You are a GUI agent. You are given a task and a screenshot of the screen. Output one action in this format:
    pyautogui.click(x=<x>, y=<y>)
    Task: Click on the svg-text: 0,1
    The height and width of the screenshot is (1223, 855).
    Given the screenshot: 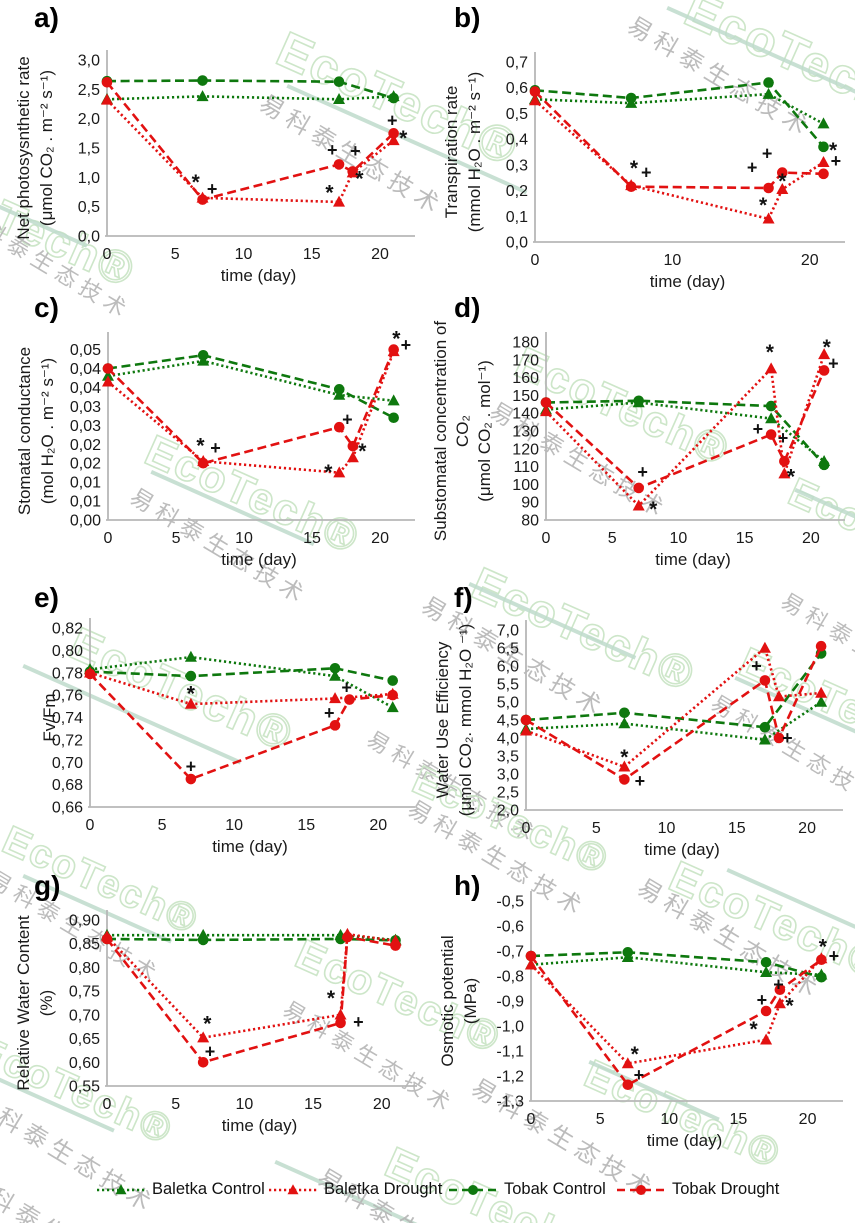 What is the action you would take?
    pyautogui.click(x=517, y=217)
    